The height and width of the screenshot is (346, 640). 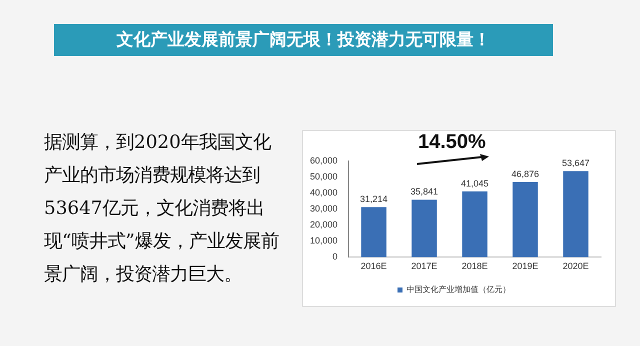 I want to click on y-tick-label: 0, so click(x=335, y=257).